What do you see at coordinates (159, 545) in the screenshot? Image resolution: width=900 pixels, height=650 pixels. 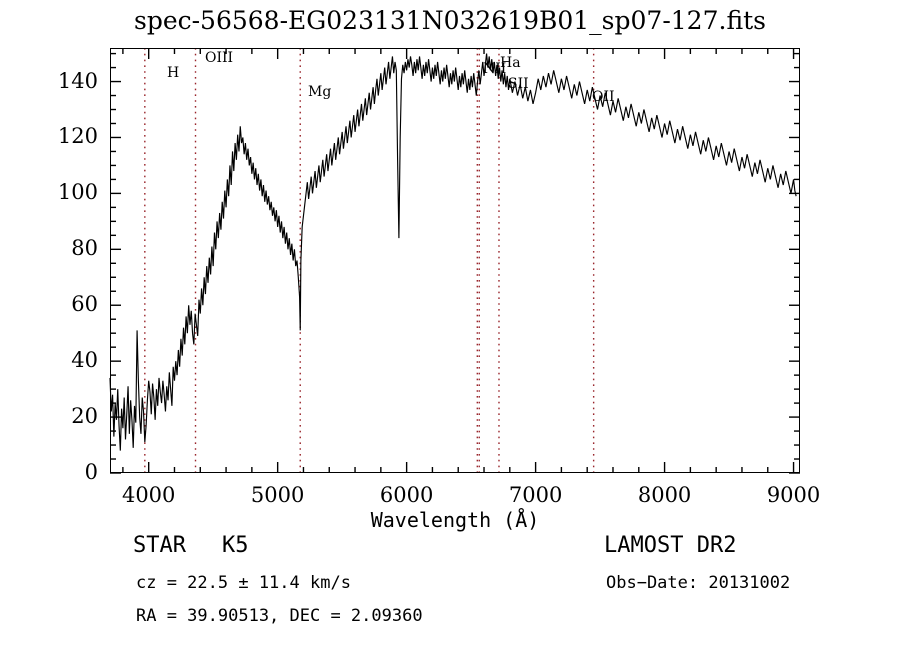 I see `object-type-label: STAR` at bounding box center [159, 545].